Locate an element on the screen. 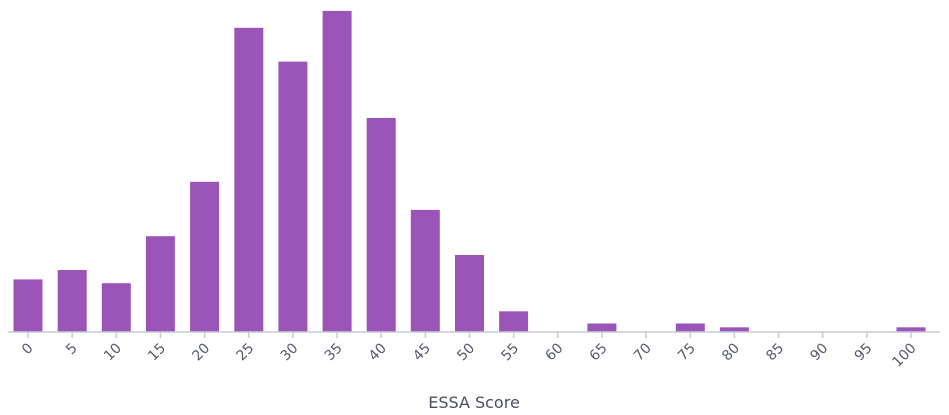 This screenshot has height=415, width=949. x-tick-label-0: 0 is located at coordinates (28, 349).